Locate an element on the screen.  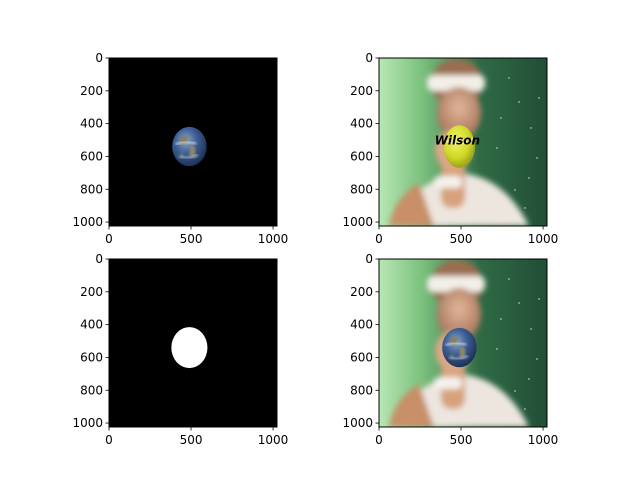
person-silhouette is located at coordinates (459, 343).